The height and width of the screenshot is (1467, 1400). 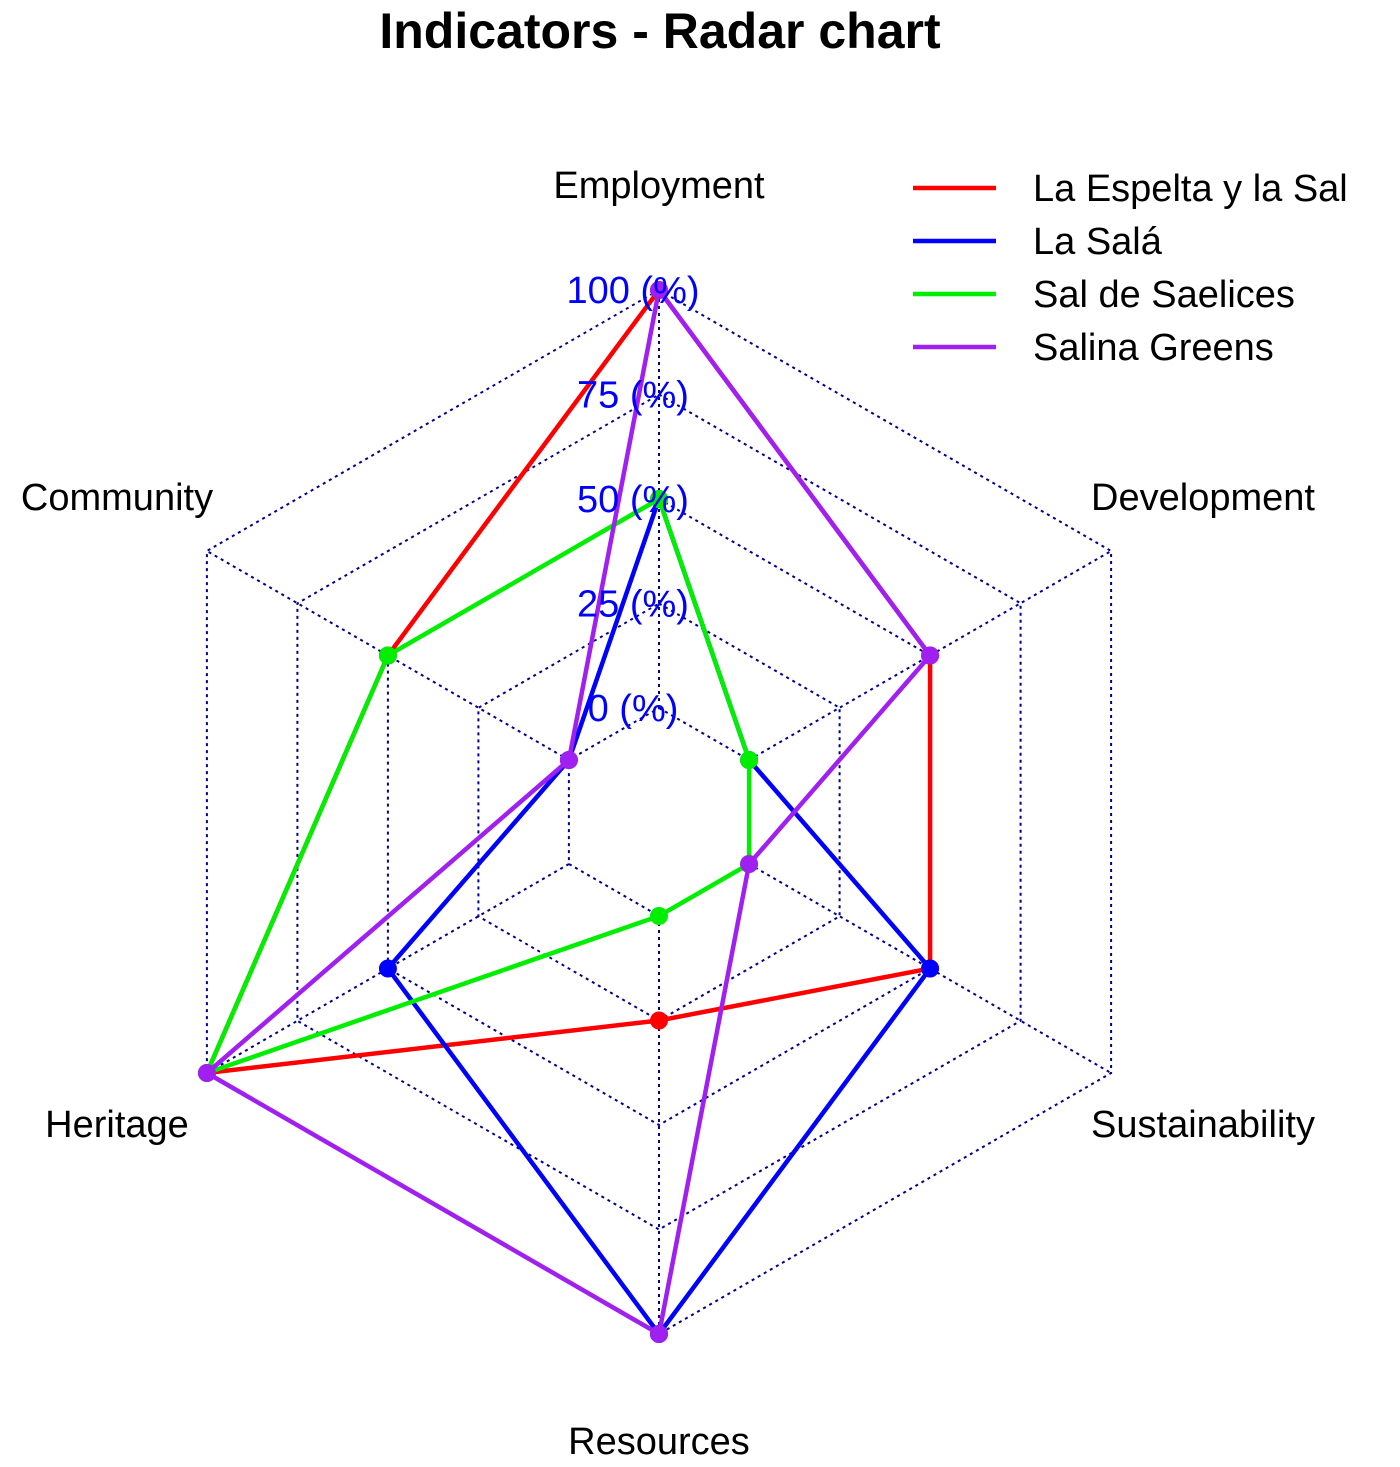 I want to click on chart-title: Indicators - Radar chart, so click(x=660, y=31).